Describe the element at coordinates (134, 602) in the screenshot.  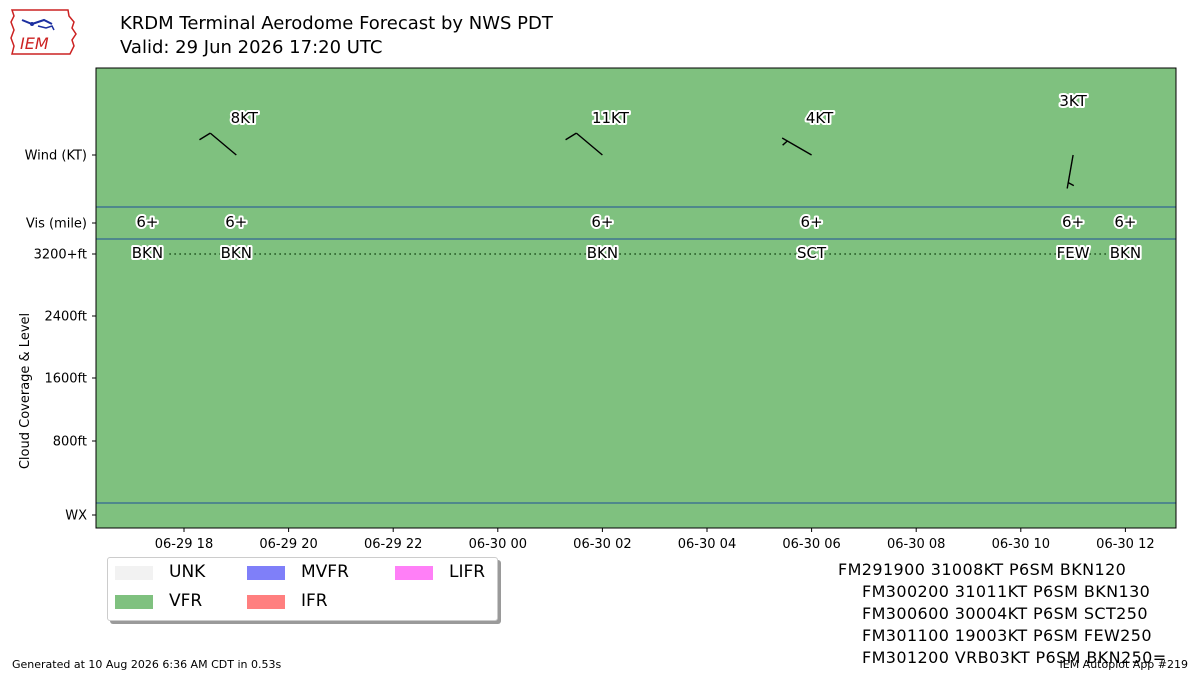
I see `legend-swatch-vfr` at that location.